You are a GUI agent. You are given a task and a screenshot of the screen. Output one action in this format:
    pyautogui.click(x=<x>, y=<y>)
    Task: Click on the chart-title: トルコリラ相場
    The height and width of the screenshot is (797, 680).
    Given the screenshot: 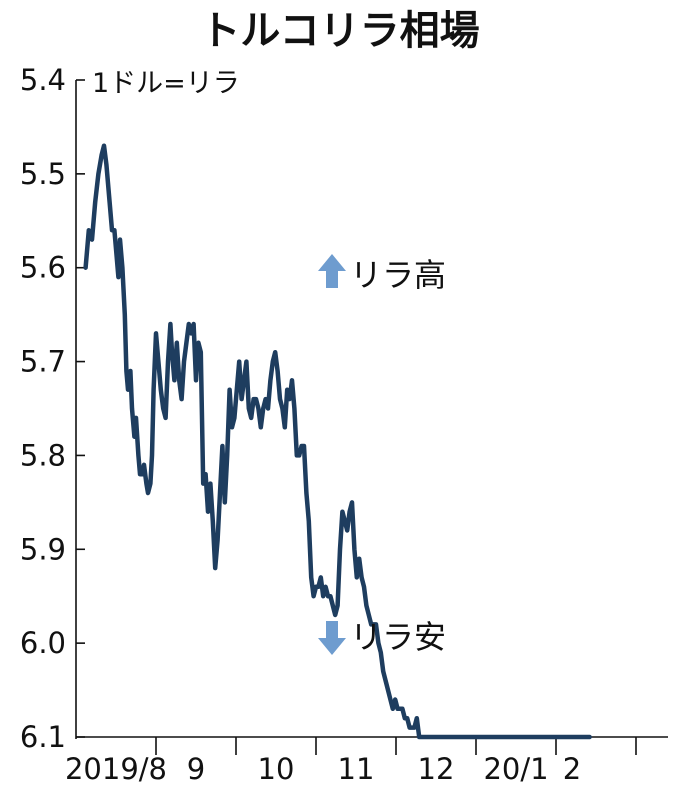 What is the action you would take?
    pyautogui.click(x=339, y=31)
    